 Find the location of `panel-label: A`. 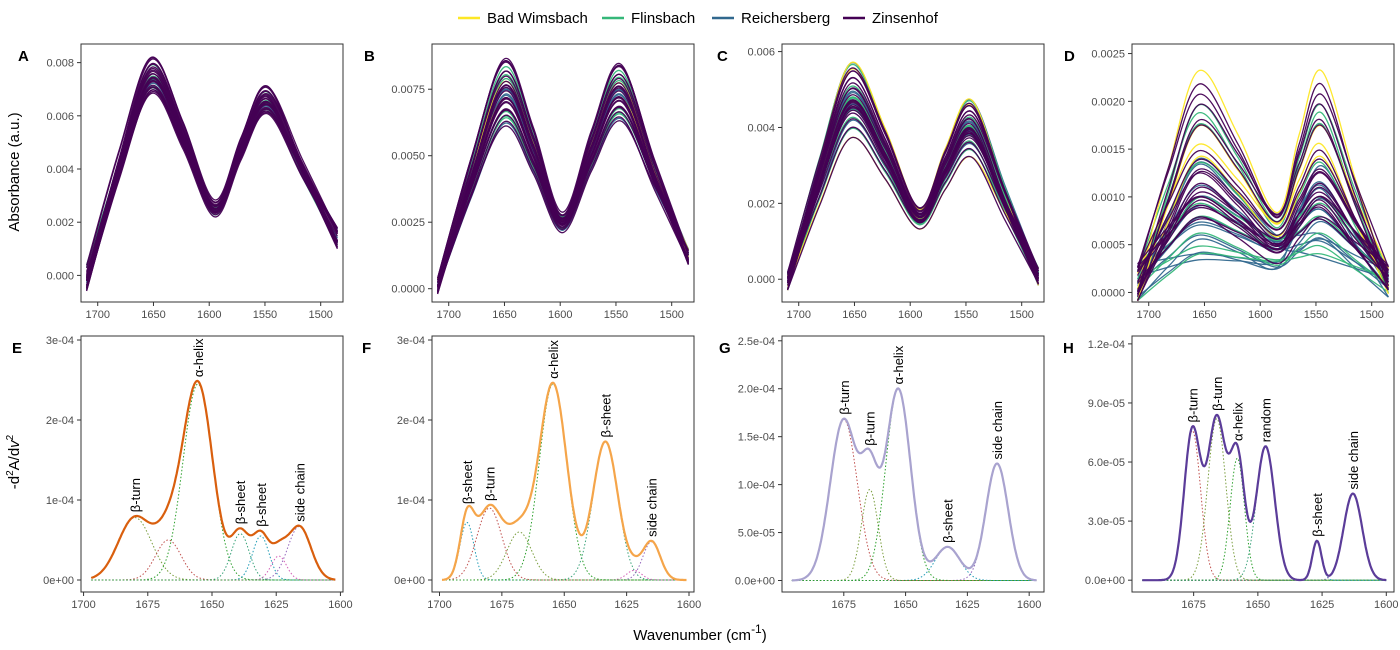

panel-label: A is located at coordinates (23, 56).